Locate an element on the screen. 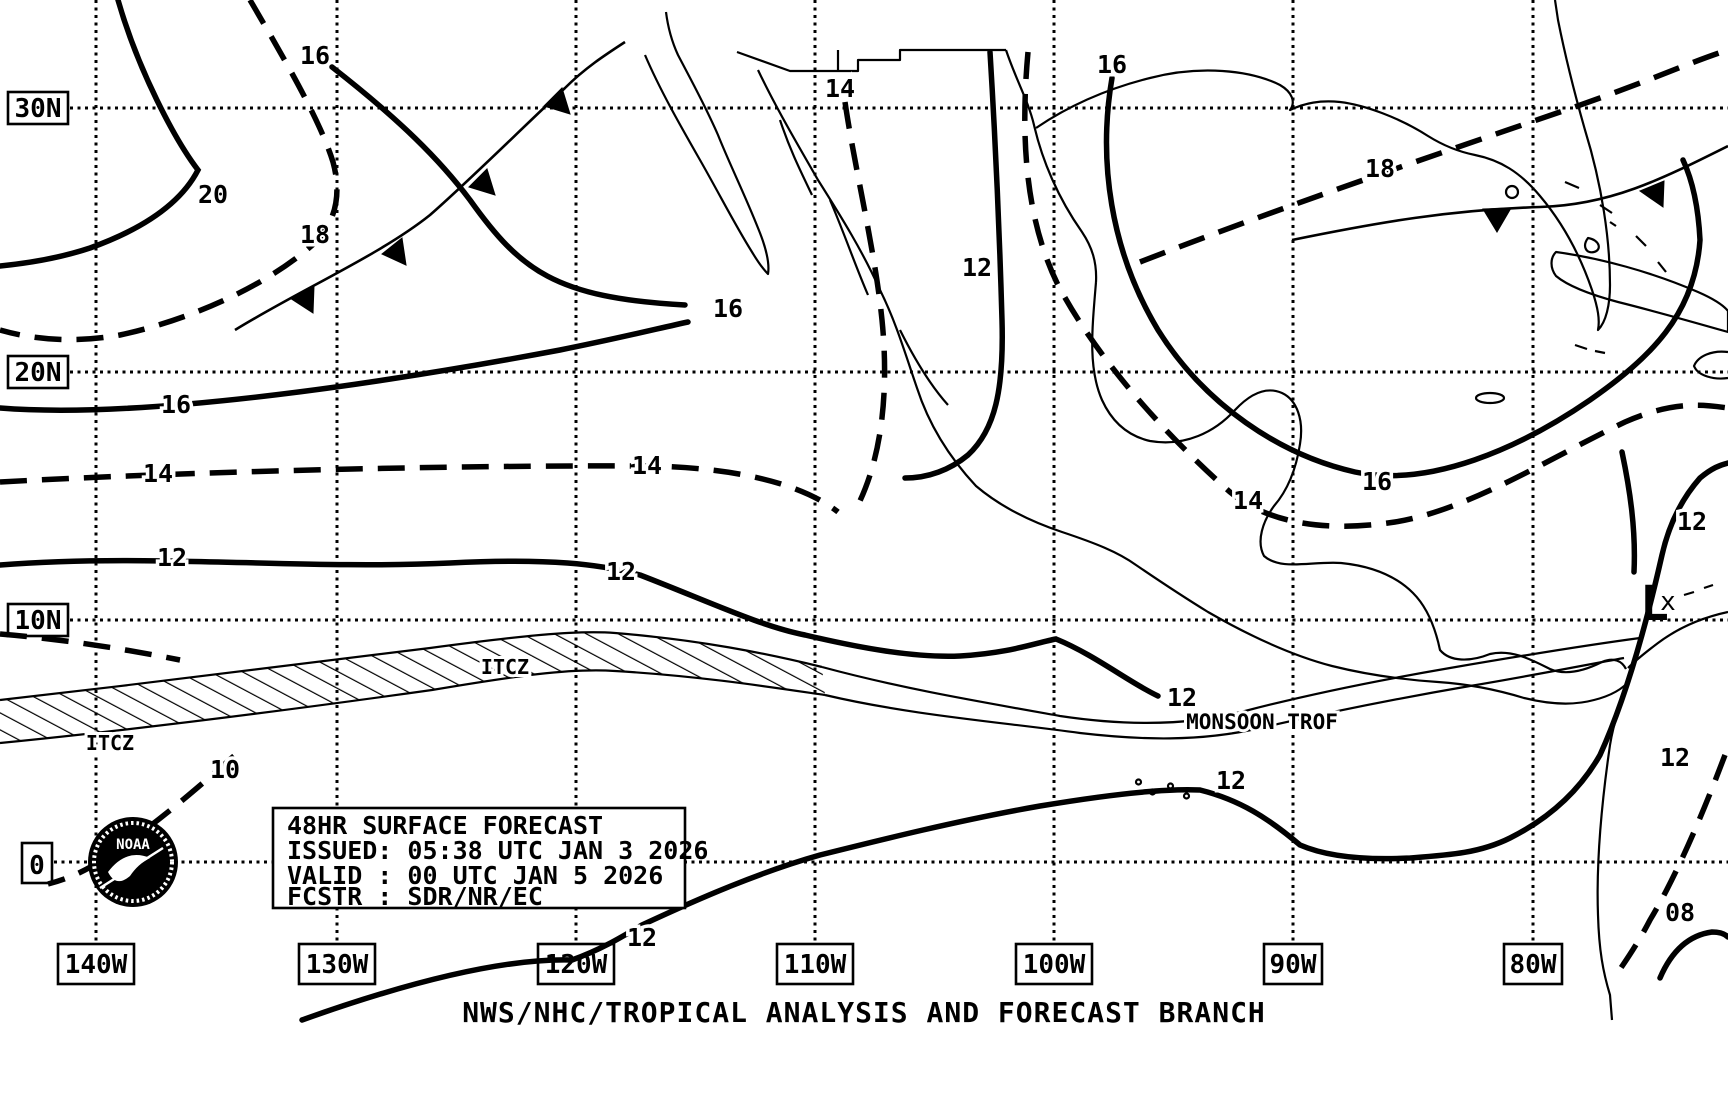  info-box-valid: VALID : 00 UTC JAN 5 2026 is located at coordinates (475, 875).